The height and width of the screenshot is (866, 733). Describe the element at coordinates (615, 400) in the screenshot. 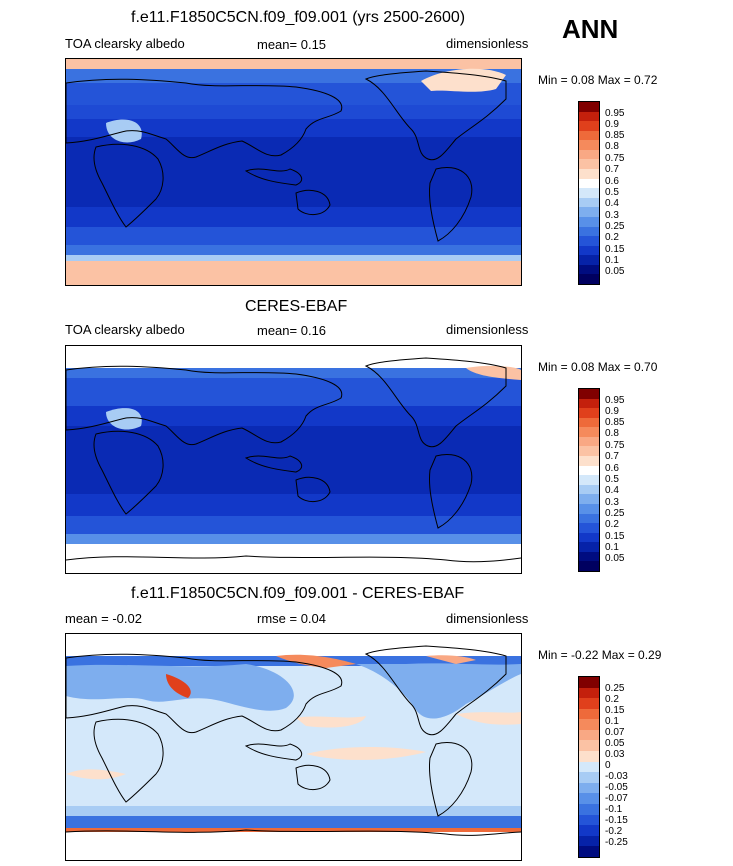

I see `panel2-cbar-label: 0.95` at that location.